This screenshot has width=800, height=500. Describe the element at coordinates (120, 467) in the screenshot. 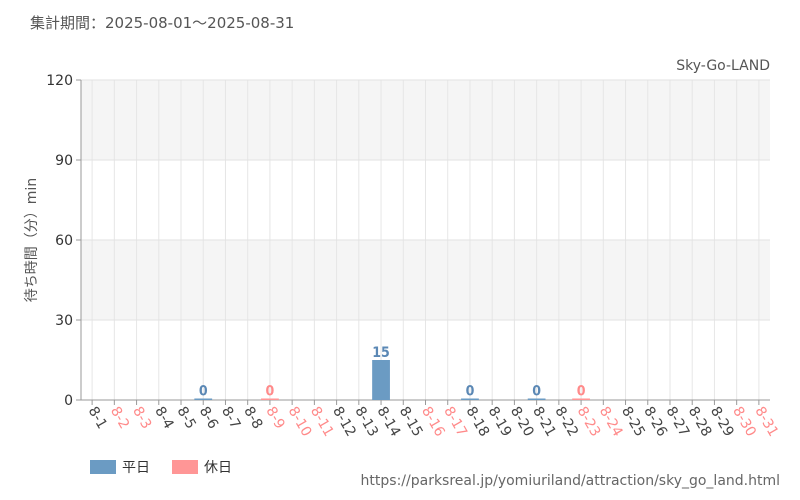

I see `legend-item-weekday: 平日` at that location.